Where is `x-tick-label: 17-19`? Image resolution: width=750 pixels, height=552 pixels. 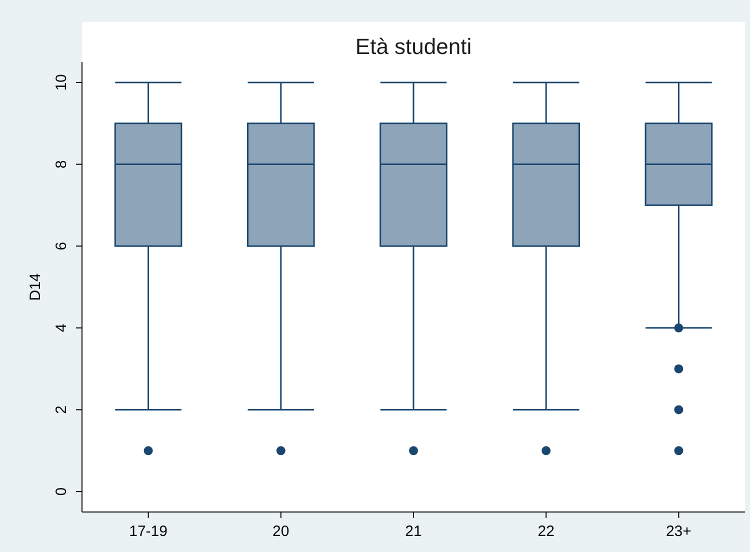
x-tick-label: 17-19 is located at coordinates (148, 531).